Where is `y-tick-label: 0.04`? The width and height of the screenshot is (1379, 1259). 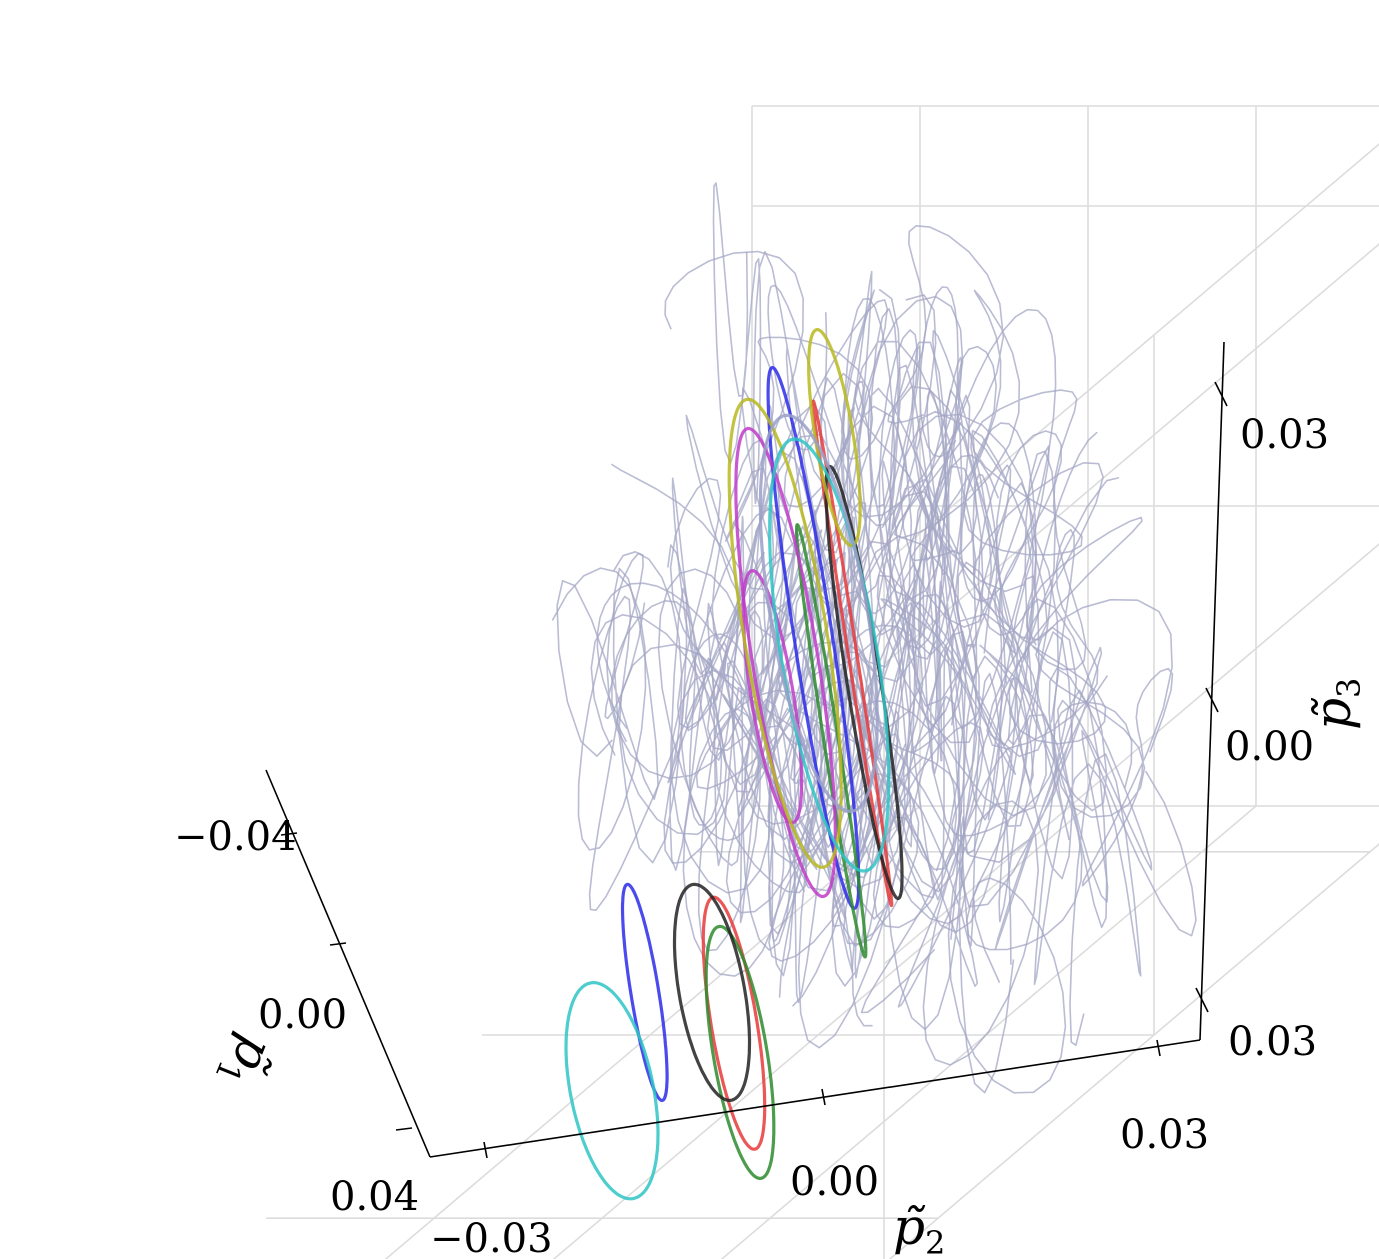 y-tick-label: 0.04 is located at coordinates (374, 1197).